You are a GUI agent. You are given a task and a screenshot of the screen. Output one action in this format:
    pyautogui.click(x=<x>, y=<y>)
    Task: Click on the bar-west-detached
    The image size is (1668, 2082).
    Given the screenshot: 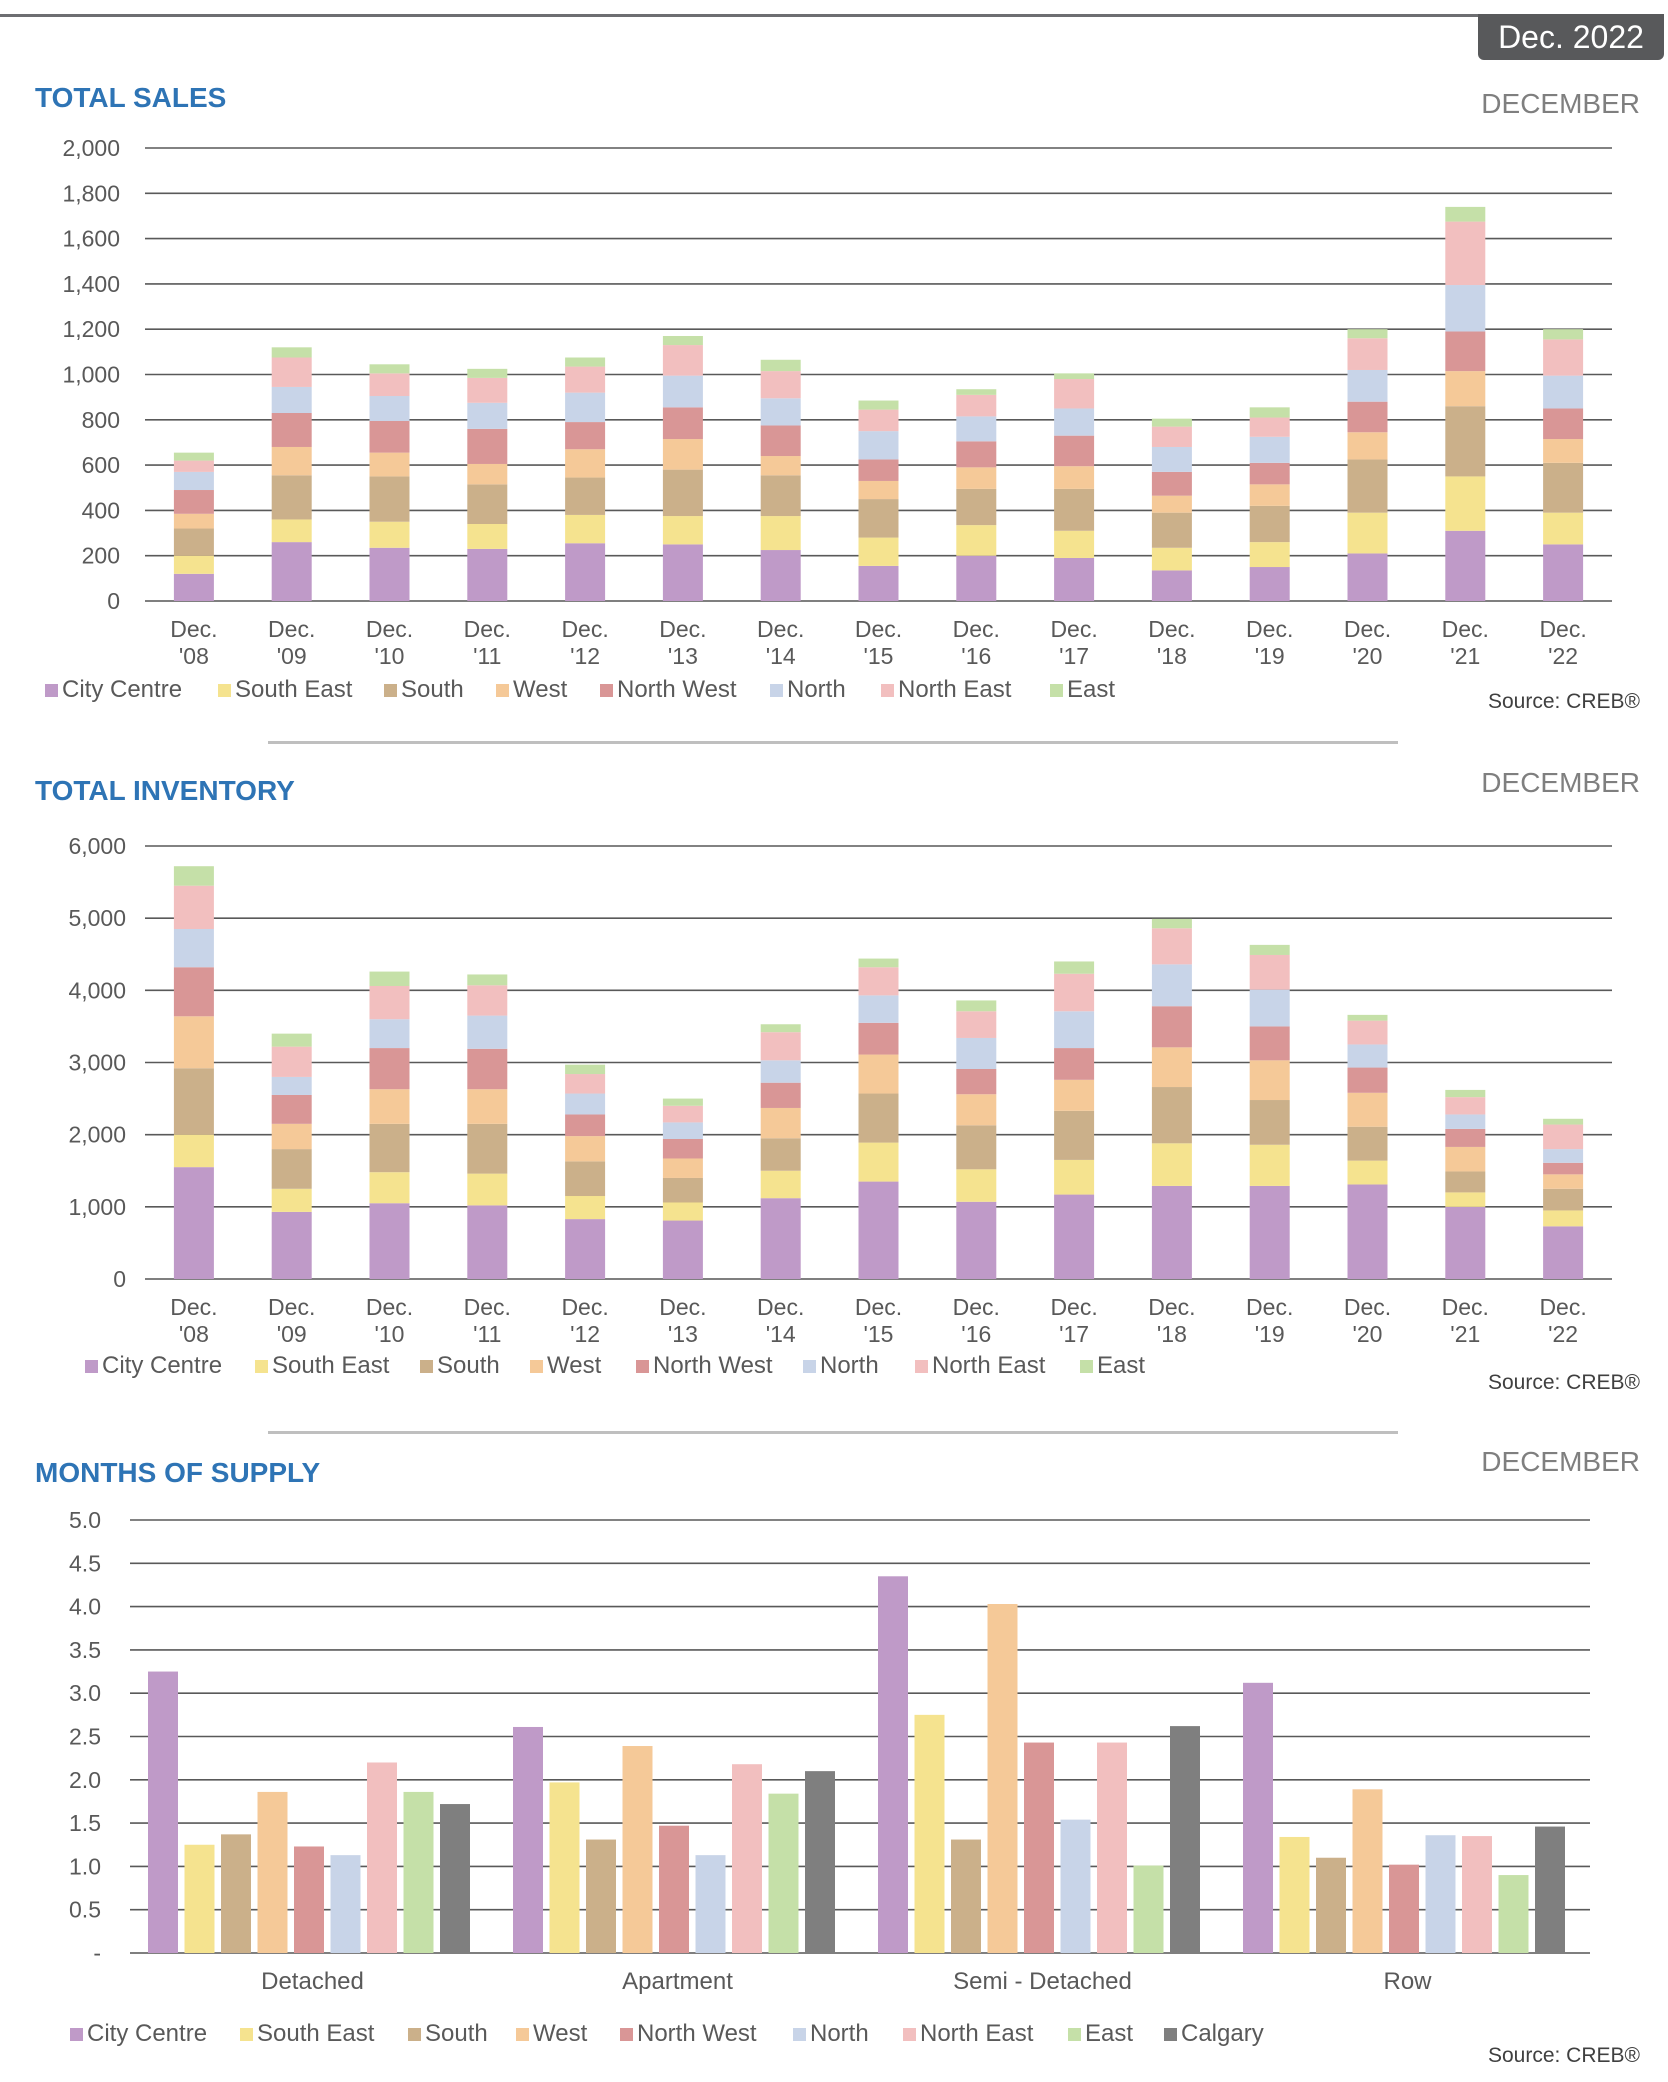 What is the action you would take?
    pyautogui.click(x=272, y=1872)
    